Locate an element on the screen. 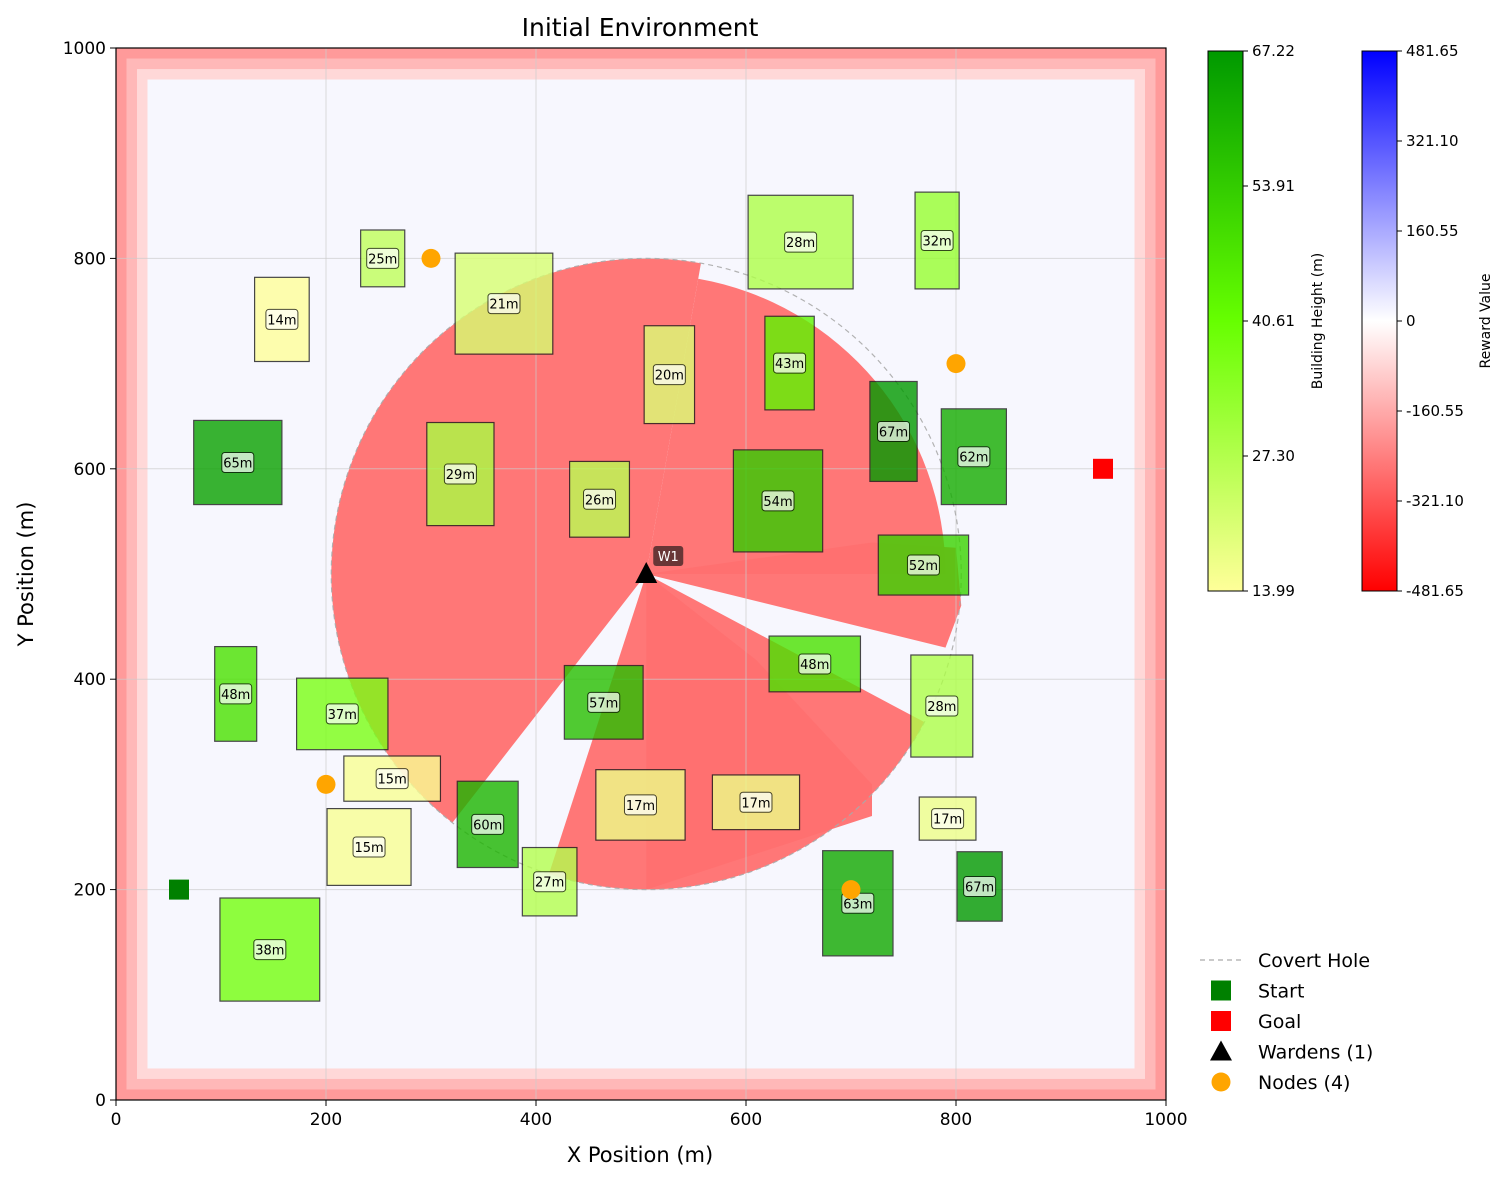 The image size is (1512, 1182). legend-warden-marker is located at coordinates (1221, 1050).